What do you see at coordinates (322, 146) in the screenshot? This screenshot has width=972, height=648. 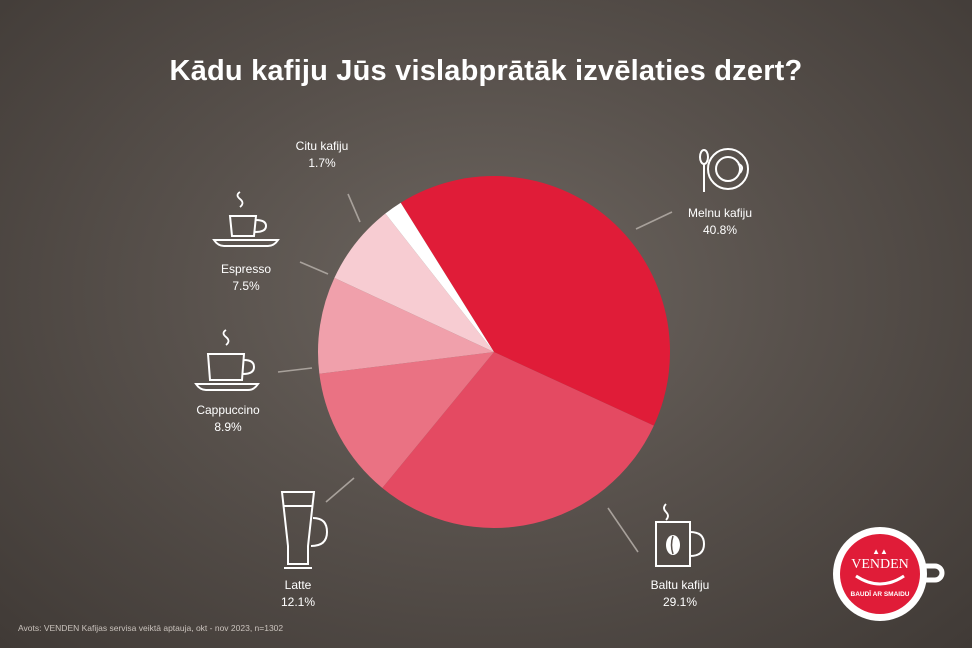 I see `label-citu-name: Citu kafiju` at bounding box center [322, 146].